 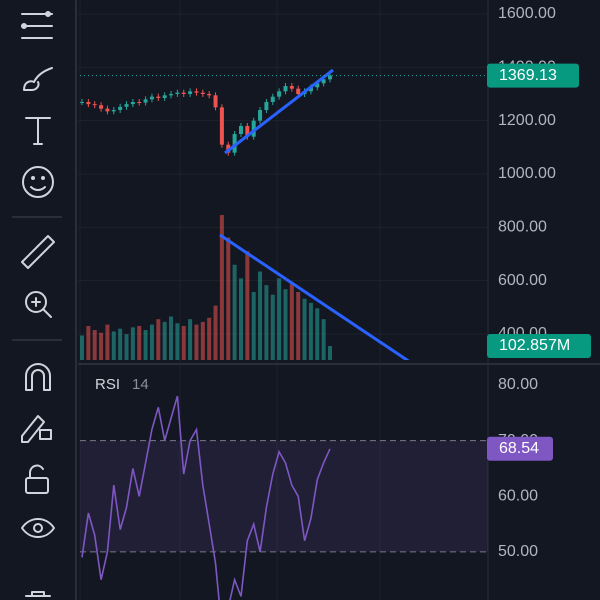 I want to click on last-price-label: 1369.13, so click(x=528, y=75).